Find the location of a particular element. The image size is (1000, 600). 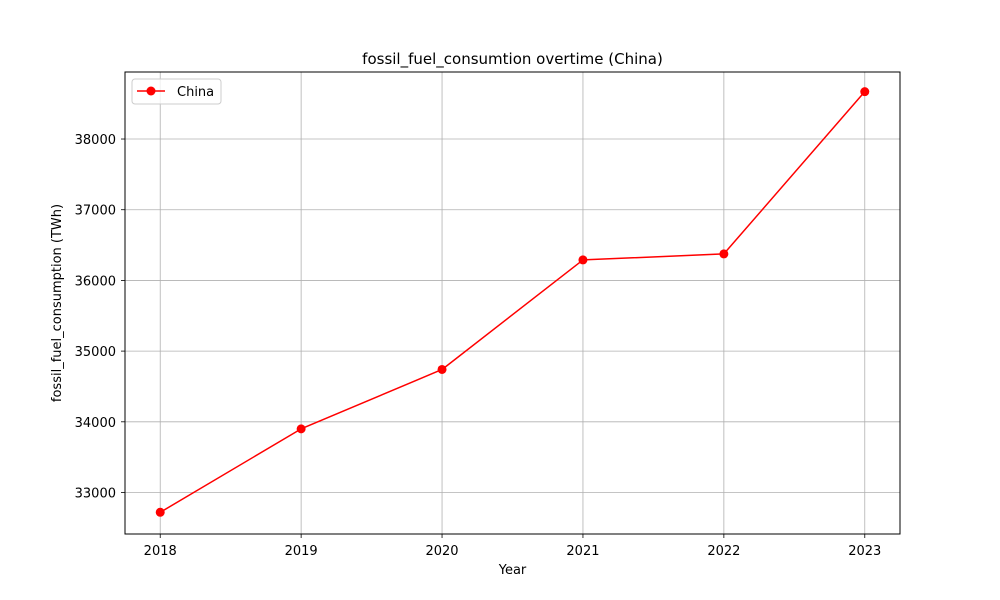

legend-label-china: China is located at coordinates (195, 92).